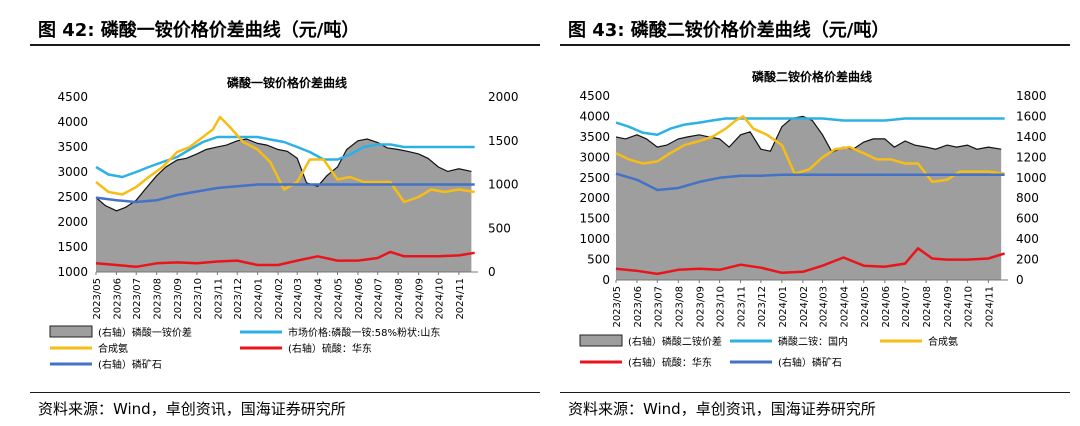 The height and width of the screenshot is (426, 1080). I want to click on y-right-tick-label: 1000, so click(503, 185).